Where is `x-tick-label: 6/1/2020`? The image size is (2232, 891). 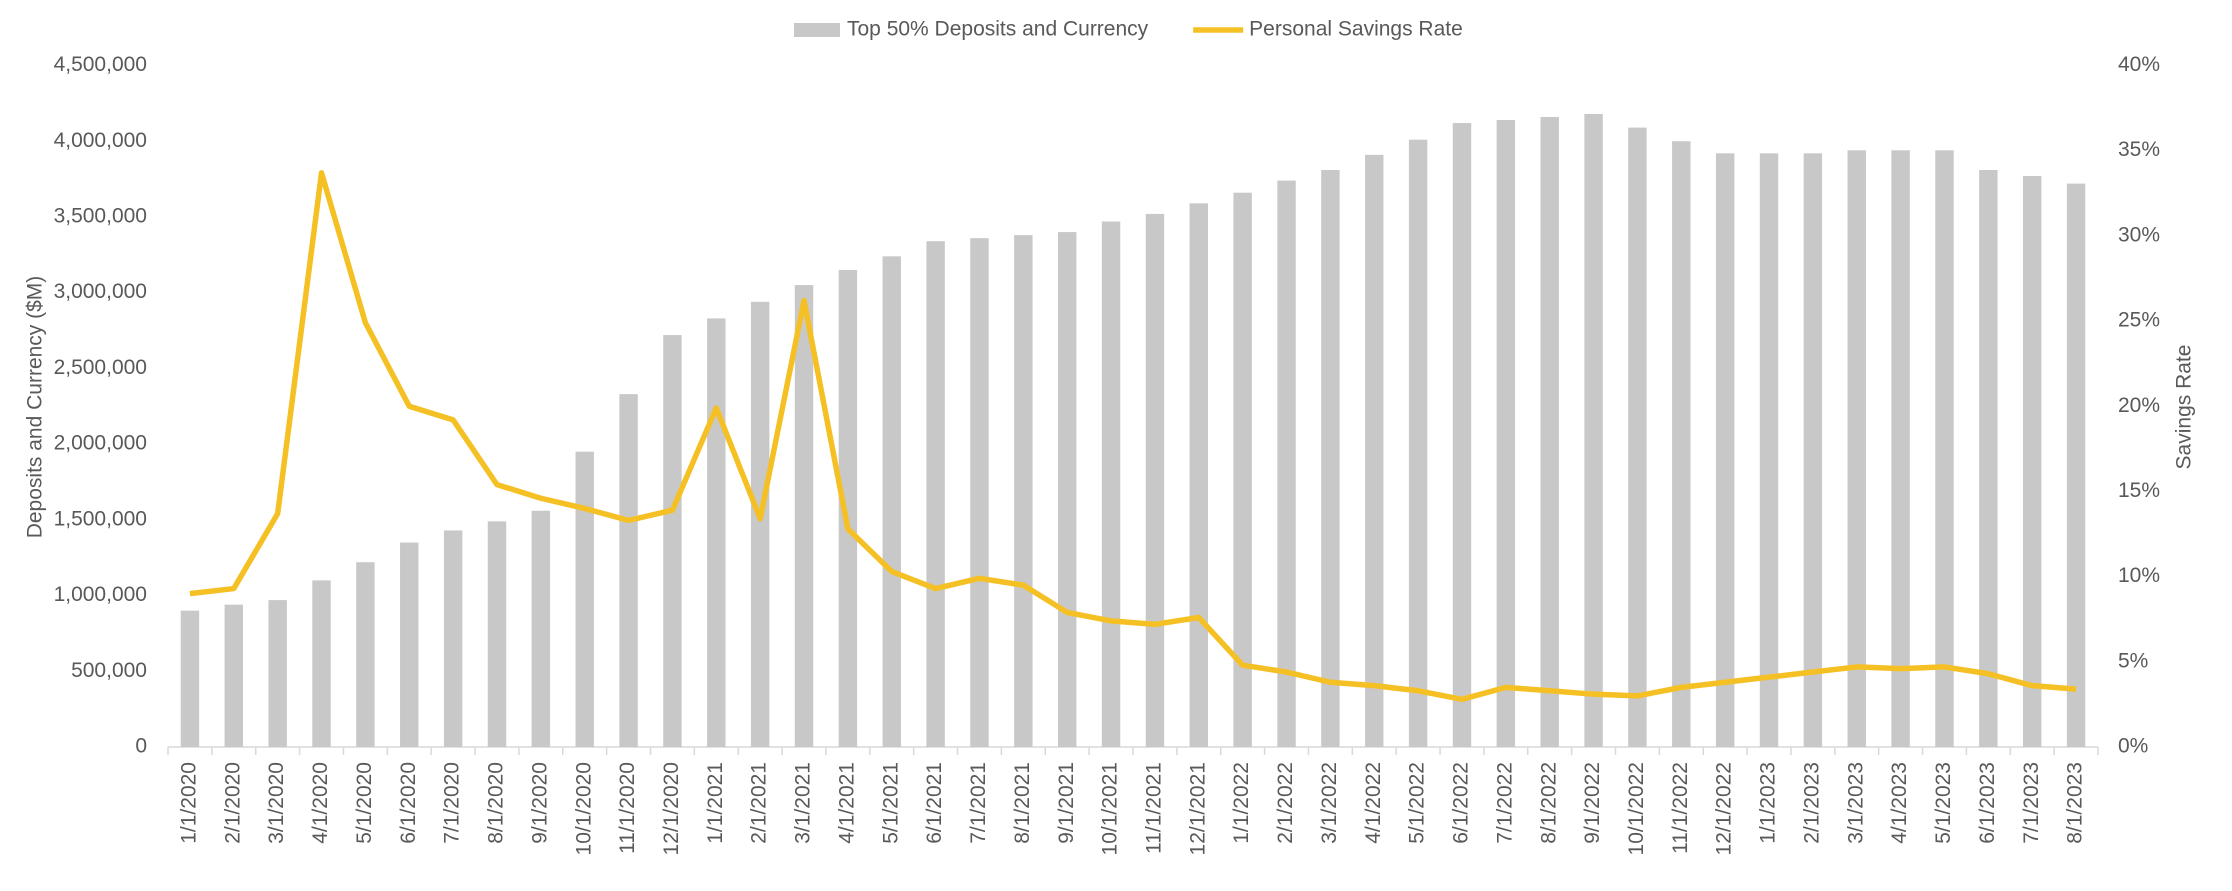 x-tick-label: 6/1/2020 is located at coordinates (408, 803).